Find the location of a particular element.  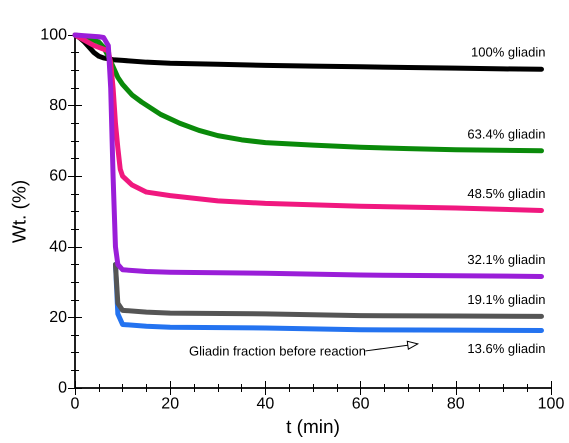

series-label: 19.1% gliadin is located at coordinates (506, 299).